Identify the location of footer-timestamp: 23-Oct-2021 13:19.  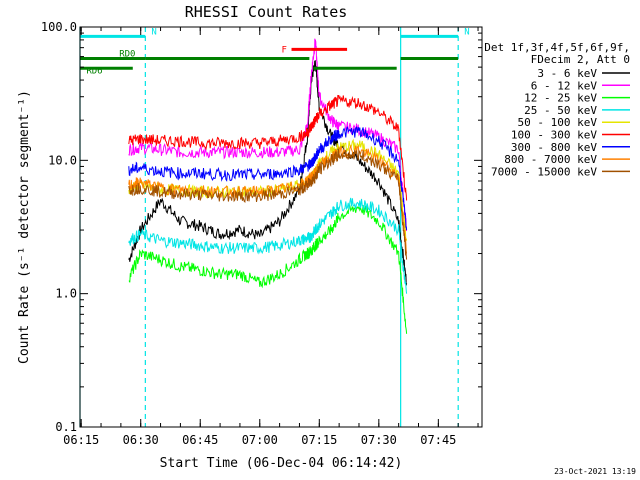
(595, 471).